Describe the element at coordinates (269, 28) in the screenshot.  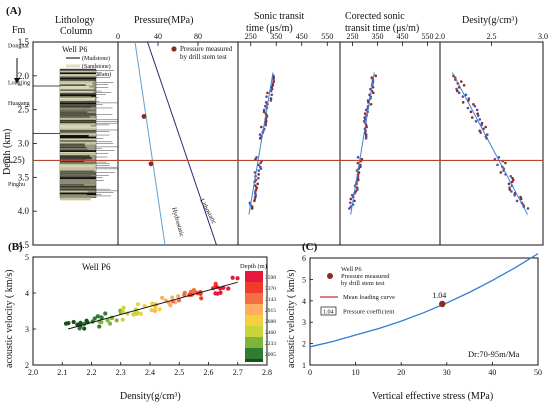
I see `sonic-title-2: time (μs/m)` at that location.